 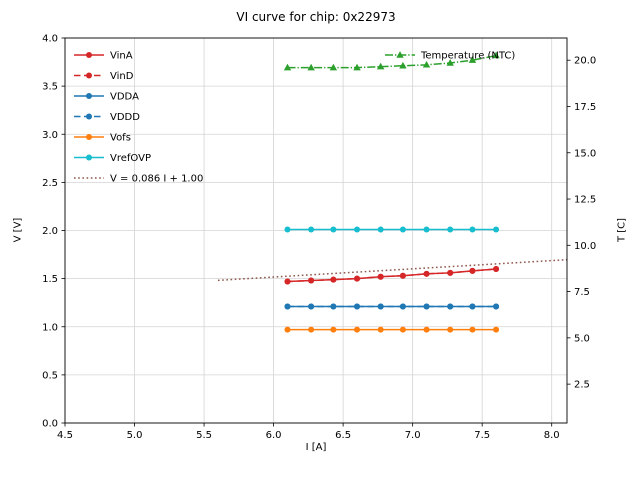 I want to click on svg-text: 17.5, so click(x=585, y=107).